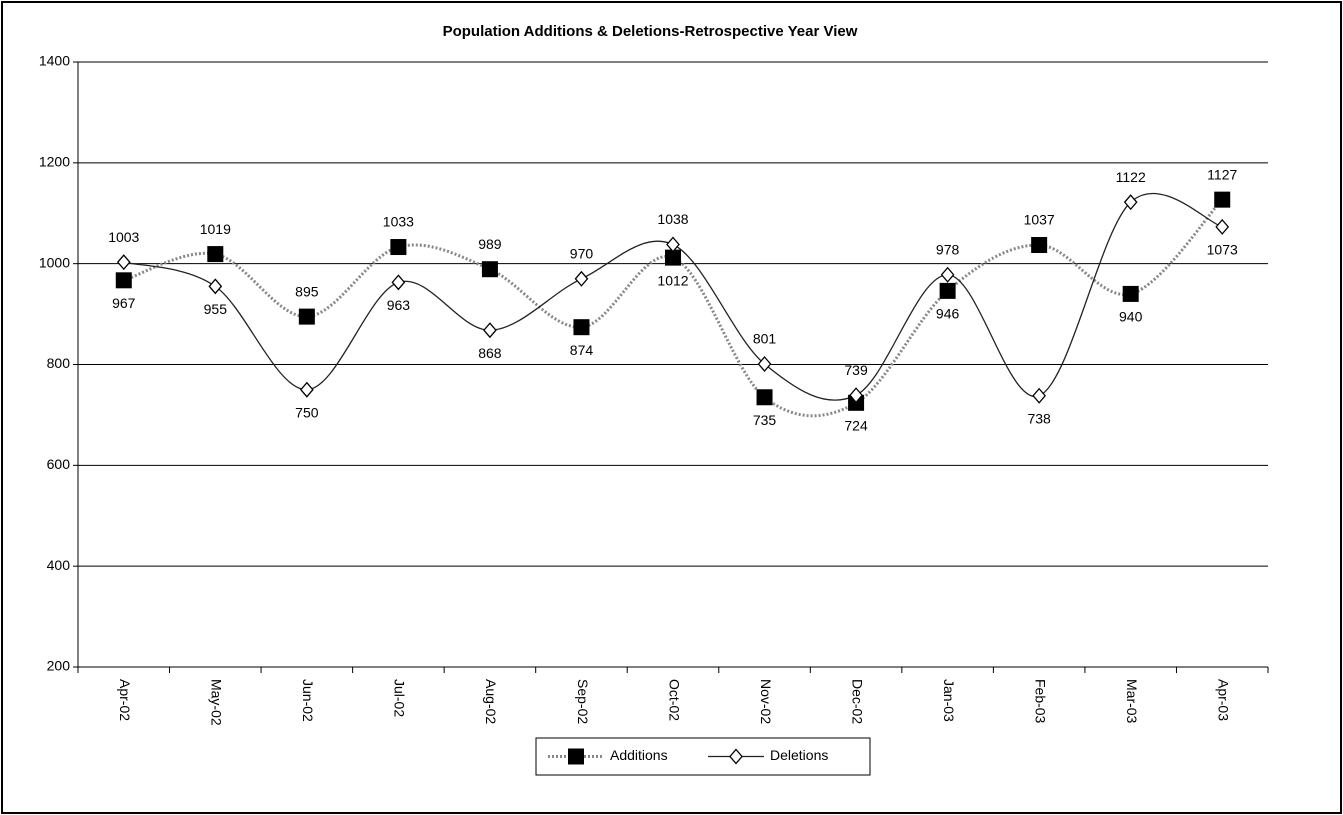  I want to click on y-tick-label: 1000, so click(54, 262).